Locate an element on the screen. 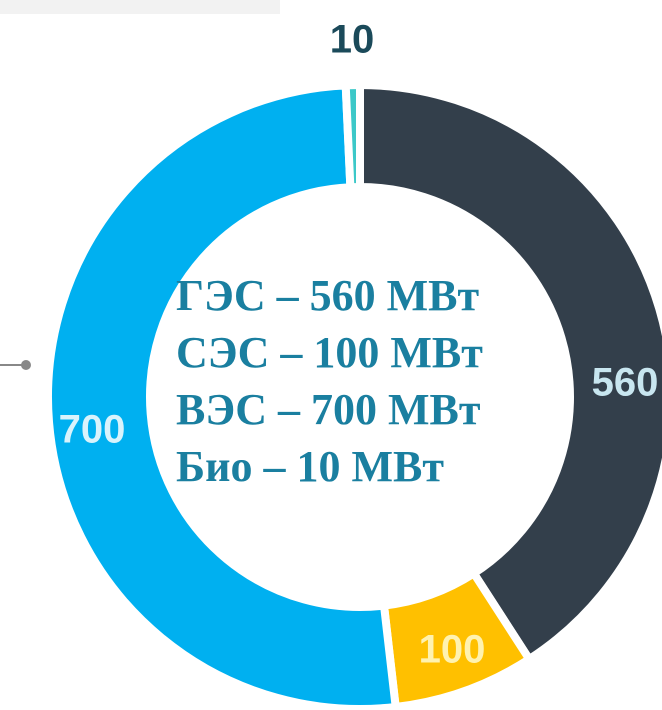 The height and width of the screenshot is (710, 662). center-text: ВЭС – 700 МВт is located at coordinates (328, 409).